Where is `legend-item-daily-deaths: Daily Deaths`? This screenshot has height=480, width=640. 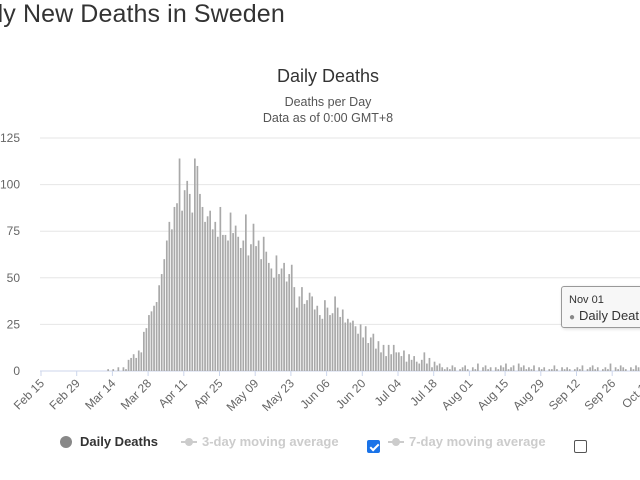 legend-item-daily-deaths: Daily Deaths is located at coordinates (109, 441).